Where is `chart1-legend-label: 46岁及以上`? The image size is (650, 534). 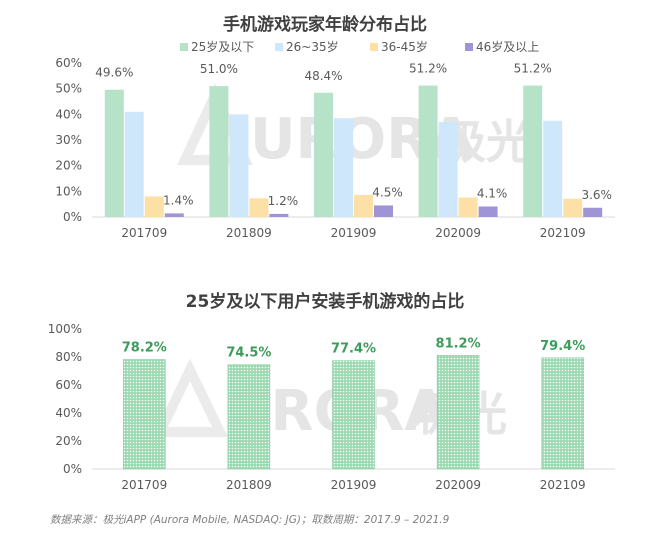 chart1-legend-label: 46岁及以上 is located at coordinates (507, 46).